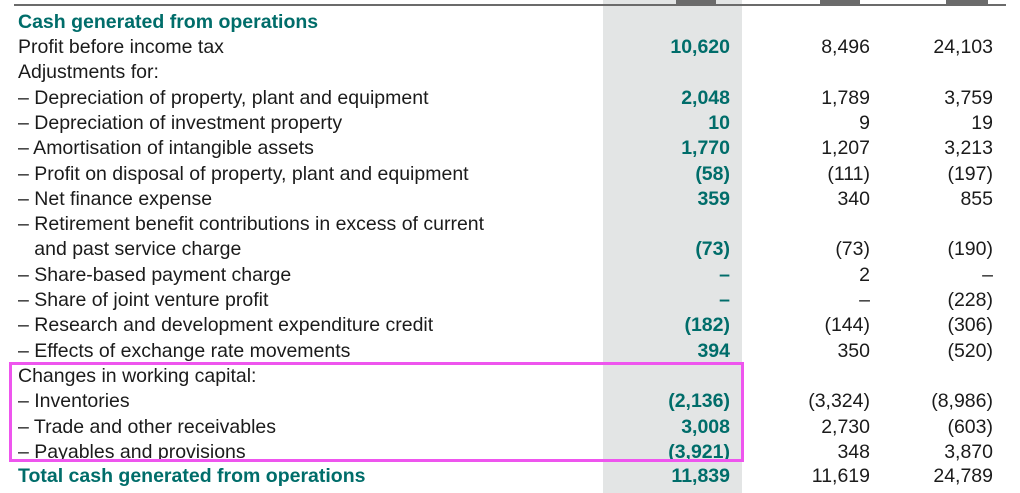  Describe the element at coordinates (968, 148) in the screenshot. I see `value-full-year: 3,213` at that location.